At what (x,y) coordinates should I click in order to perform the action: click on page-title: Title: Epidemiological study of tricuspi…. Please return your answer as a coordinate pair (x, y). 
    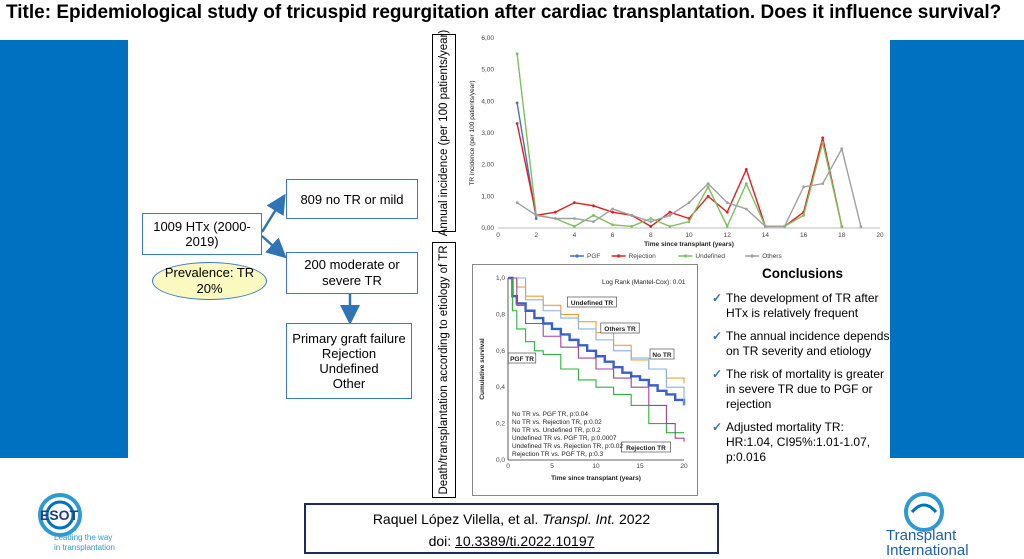
    Looking at the image, I should click on (504, 12).